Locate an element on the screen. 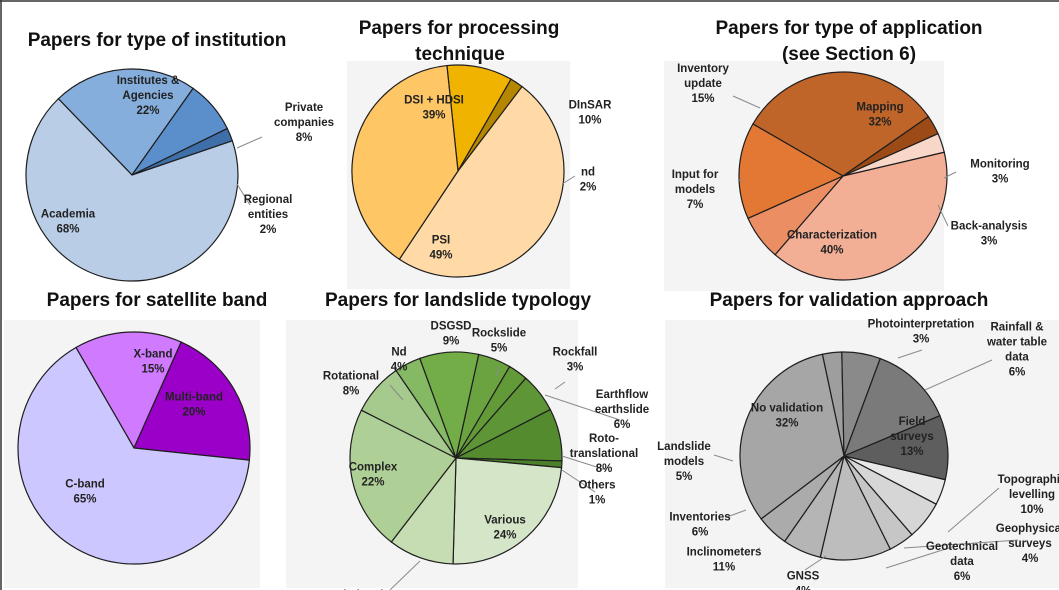 The height and width of the screenshot is (590, 1059). pie-slice-inventory-update is located at coordinates (791, 171).